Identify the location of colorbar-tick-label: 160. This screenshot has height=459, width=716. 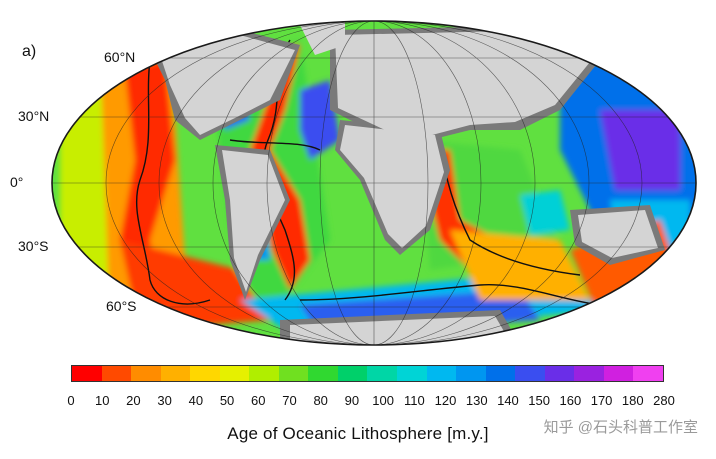
(570, 400).